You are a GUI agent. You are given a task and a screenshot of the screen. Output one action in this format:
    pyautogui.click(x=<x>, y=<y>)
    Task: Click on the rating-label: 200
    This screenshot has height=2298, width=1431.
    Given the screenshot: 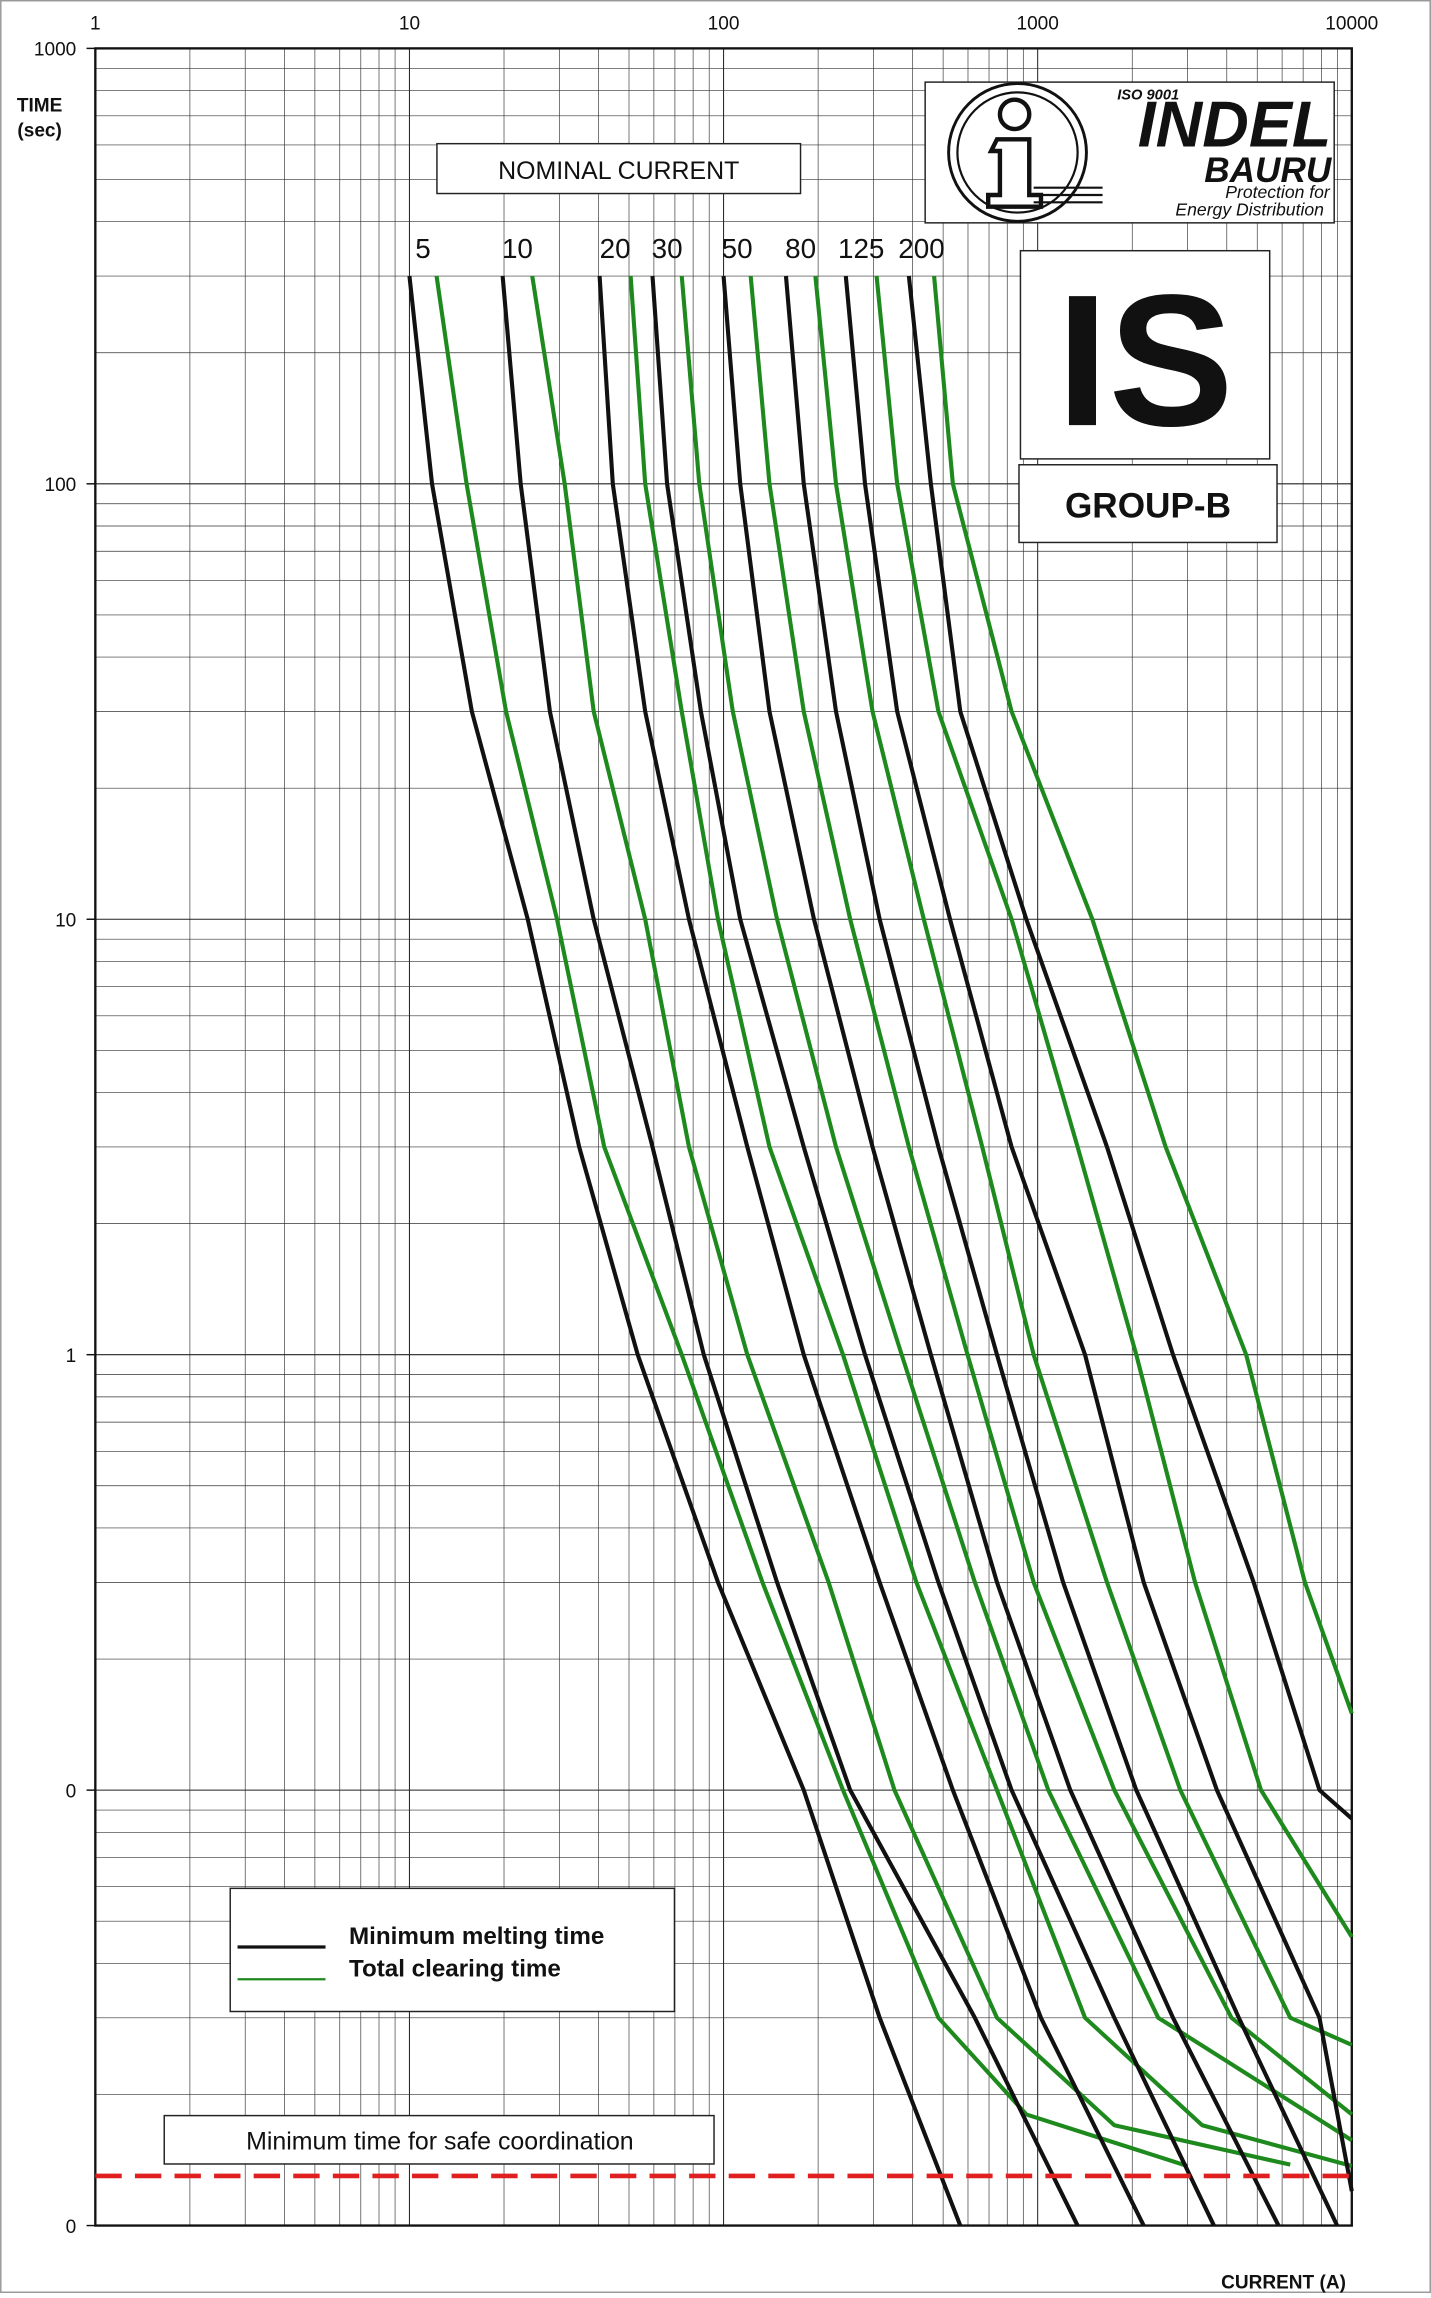 What is the action you would take?
    pyautogui.click(x=921, y=248)
    